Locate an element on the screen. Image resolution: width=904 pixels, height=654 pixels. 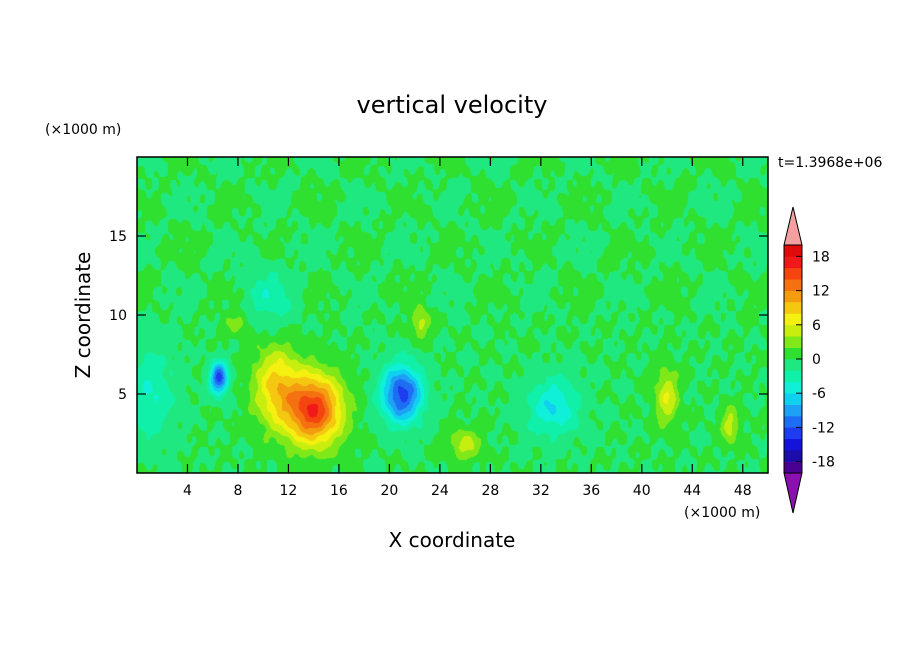
colorbar-tick-label: -18 is located at coordinates (823, 463).